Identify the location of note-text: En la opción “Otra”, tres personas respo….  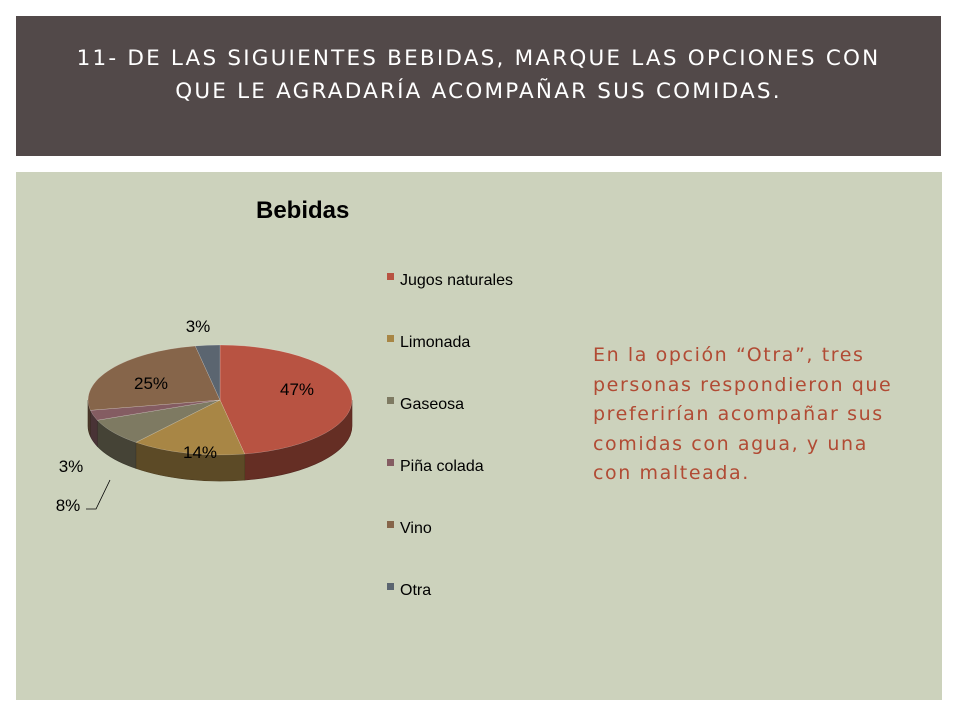
(743, 414).